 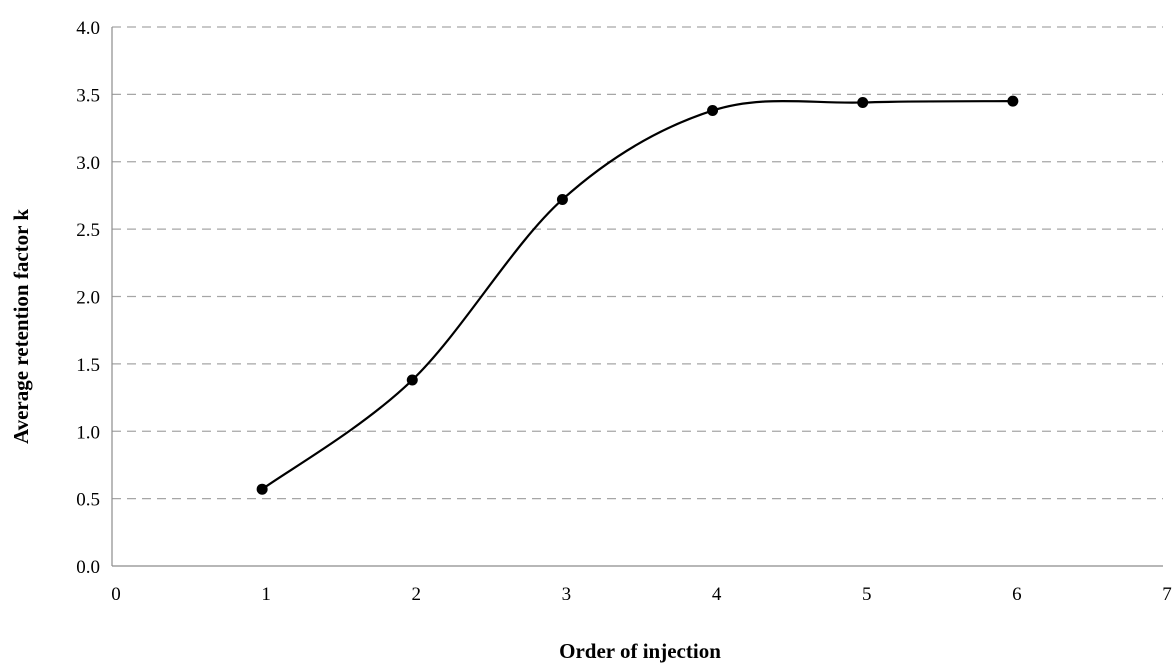 What do you see at coordinates (641, 594) in the screenshot?
I see `x-tick-labels: 0 1 2 3 4 5 6 7` at bounding box center [641, 594].